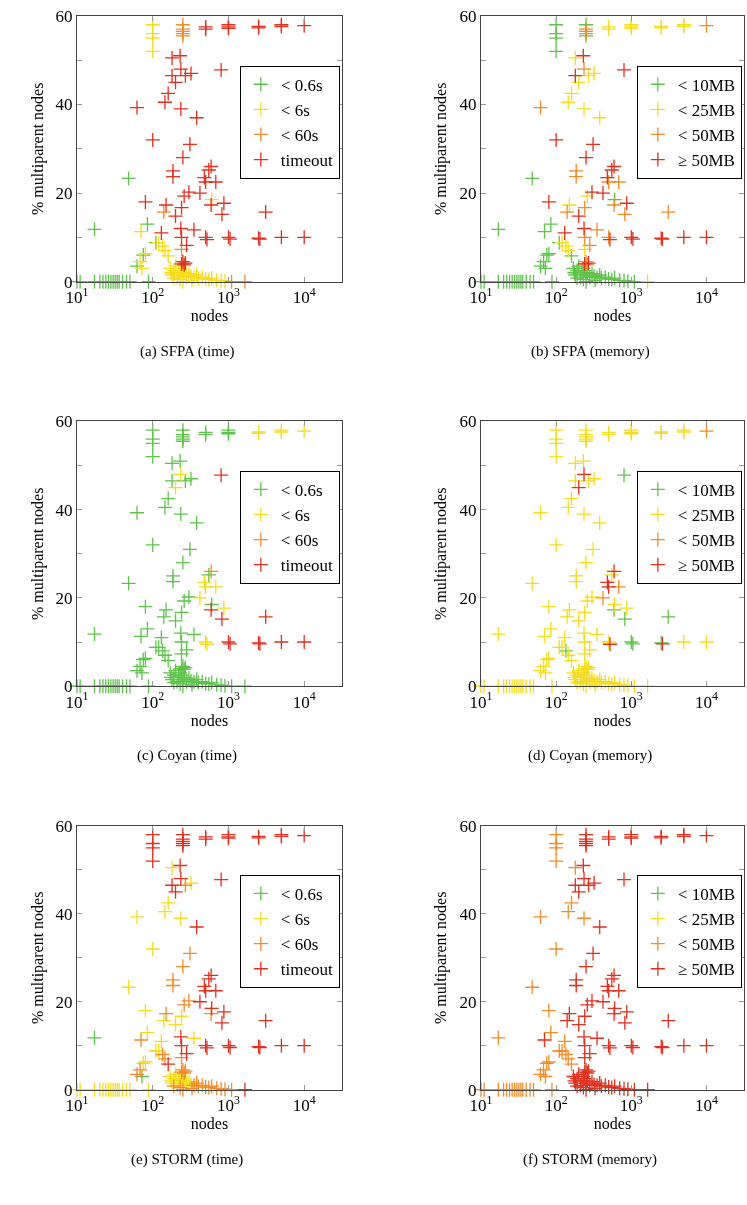 The width and height of the screenshot is (747, 1205). I want to click on text: (c) Coyan (time), so click(187, 755).